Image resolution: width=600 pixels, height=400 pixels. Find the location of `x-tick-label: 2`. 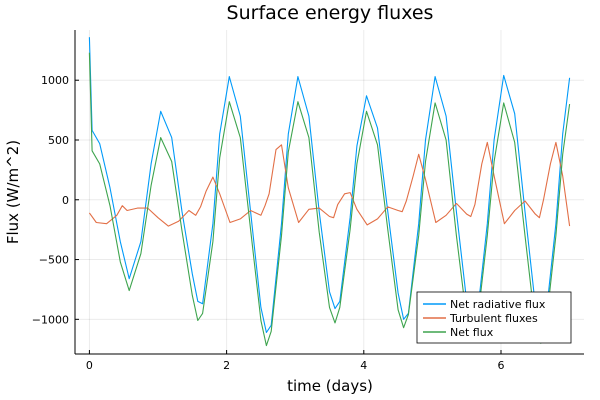

x-tick-label: 2 is located at coordinates (226, 365).